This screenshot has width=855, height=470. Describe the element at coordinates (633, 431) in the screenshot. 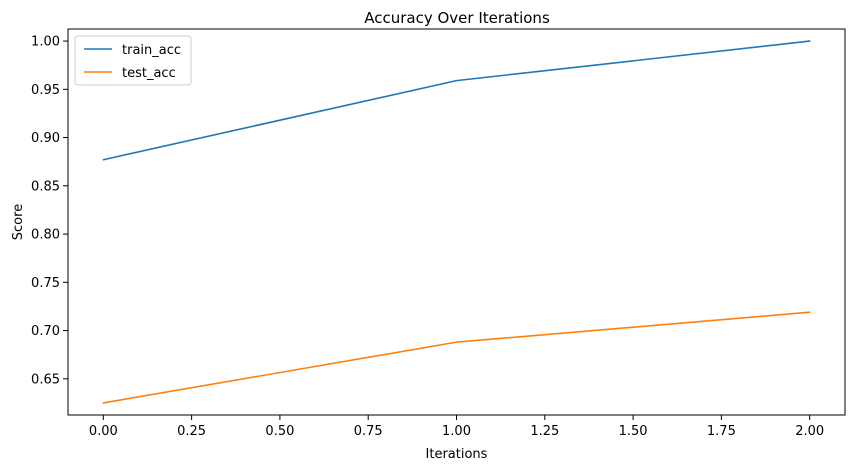

I see `x-tick-label: 1.50` at that location.